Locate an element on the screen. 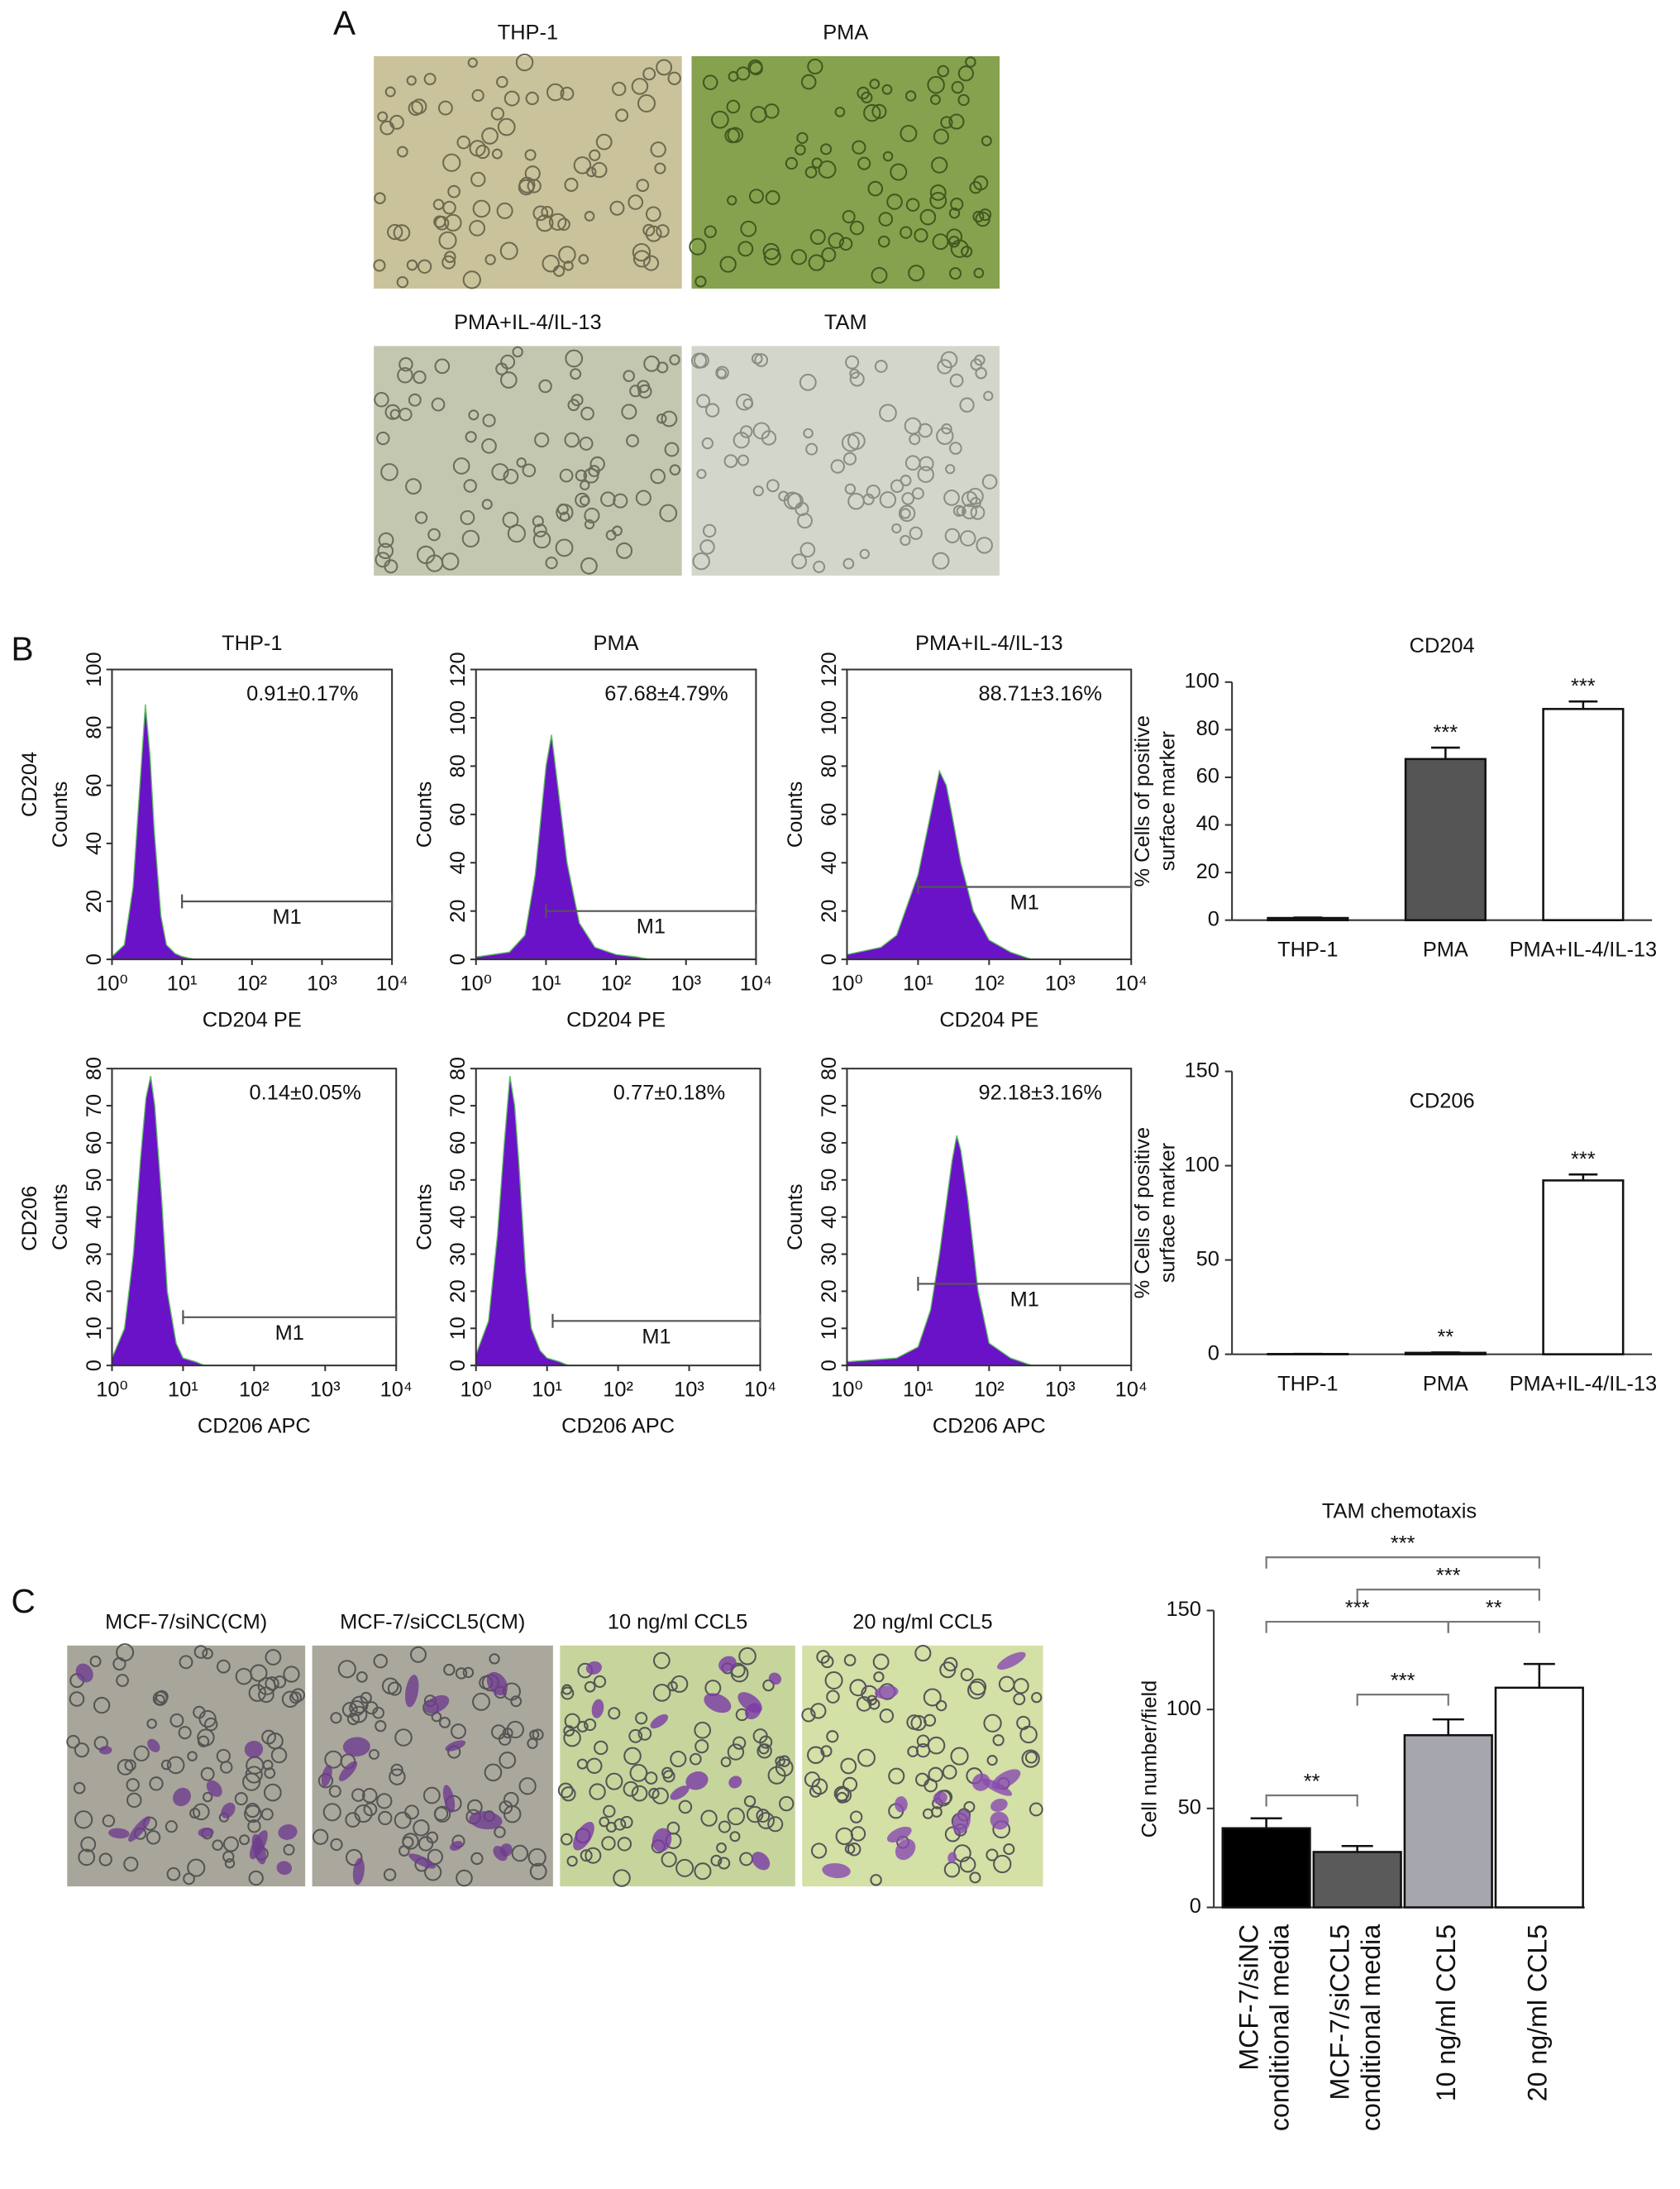 This screenshot has width=1680, height=2189. y-tick-label: 10 is located at coordinates (829, 1328).